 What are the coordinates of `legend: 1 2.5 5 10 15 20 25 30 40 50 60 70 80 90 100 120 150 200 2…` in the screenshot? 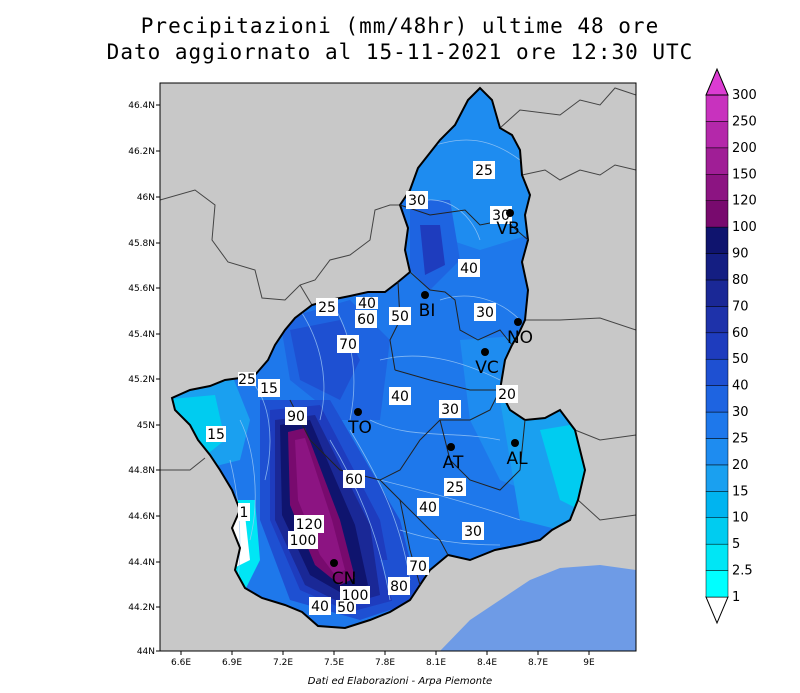 It's located at (731, 346).